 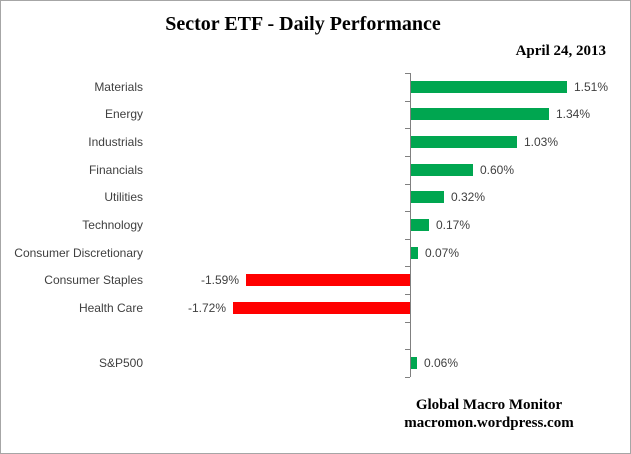 What do you see at coordinates (115, 170) in the screenshot?
I see `category-label: Financials` at bounding box center [115, 170].